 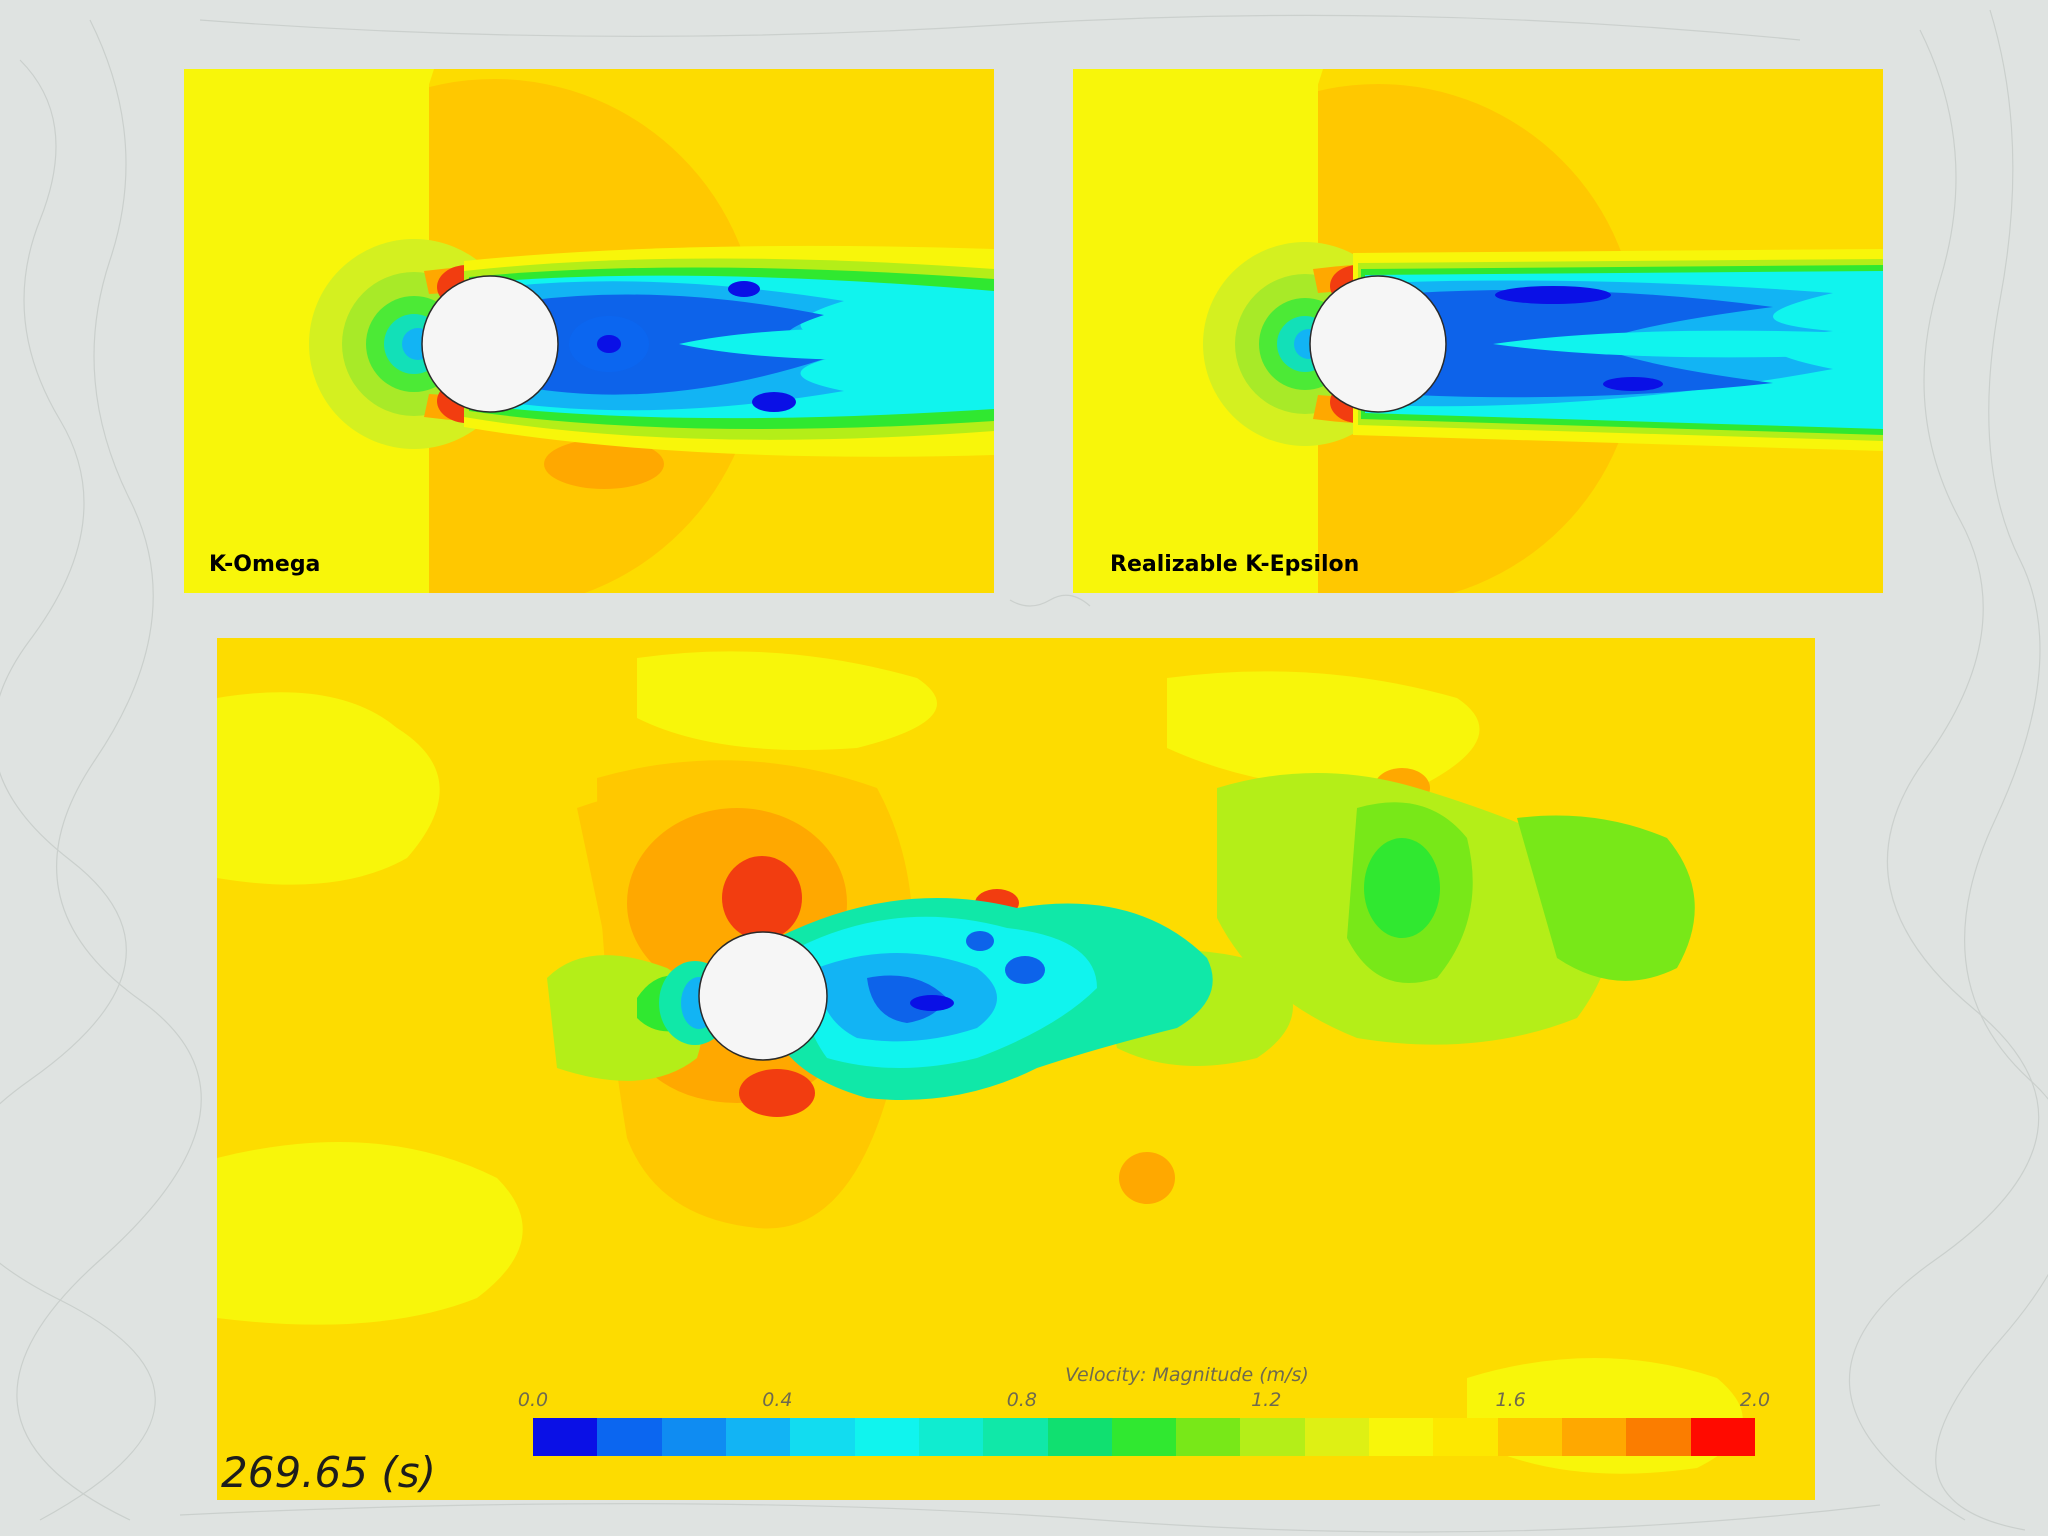 What do you see at coordinates (328, 1472) in the screenshot?
I see `simulation-time-readout: 269.65 (s)` at bounding box center [328, 1472].